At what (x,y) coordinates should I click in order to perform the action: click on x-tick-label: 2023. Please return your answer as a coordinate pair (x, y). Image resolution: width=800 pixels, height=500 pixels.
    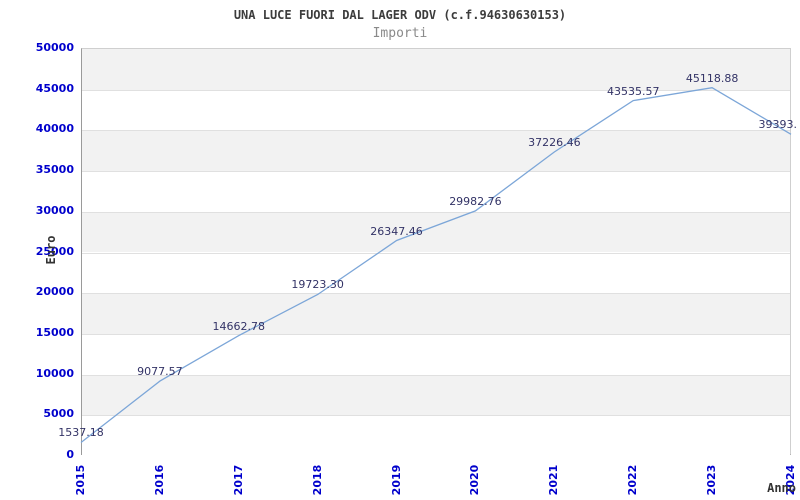
    Looking at the image, I should click on (712, 480).